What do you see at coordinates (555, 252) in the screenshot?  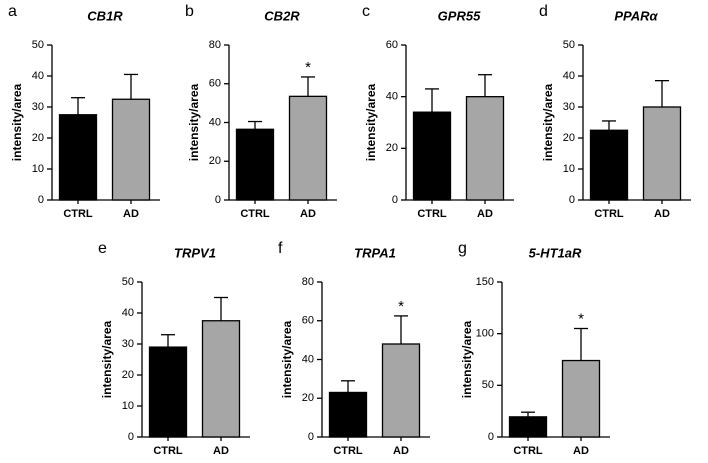 I see `chart-title: 5-HT1aR` at bounding box center [555, 252].